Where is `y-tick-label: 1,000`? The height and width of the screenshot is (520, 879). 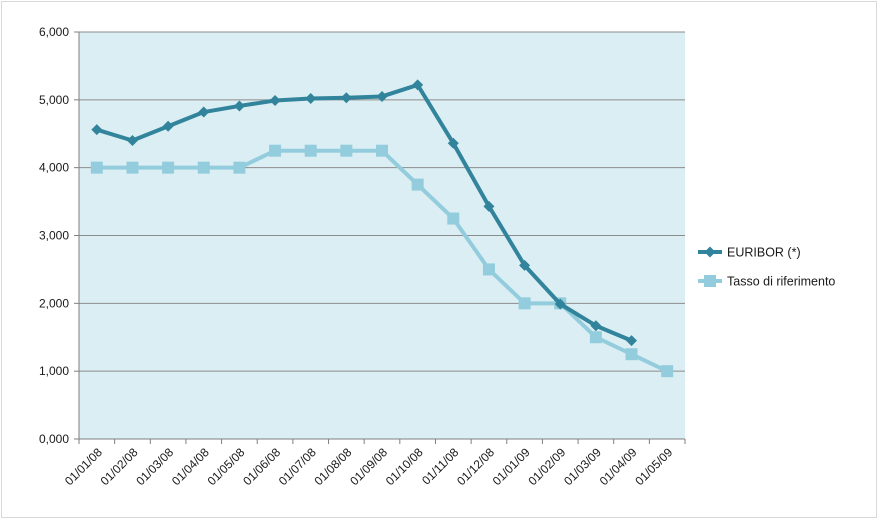 y-tick-label: 1,000 is located at coordinates (54, 371).